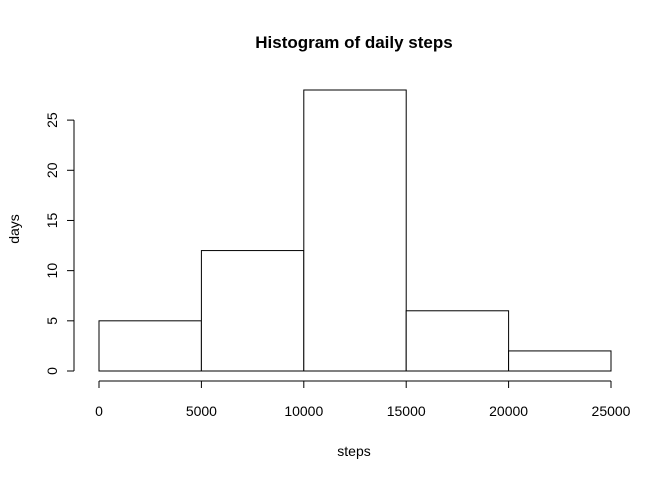 This screenshot has height=480, width=672. Describe the element at coordinates (52, 321) in the screenshot. I see `y-tick-label-1: 5` at that location.